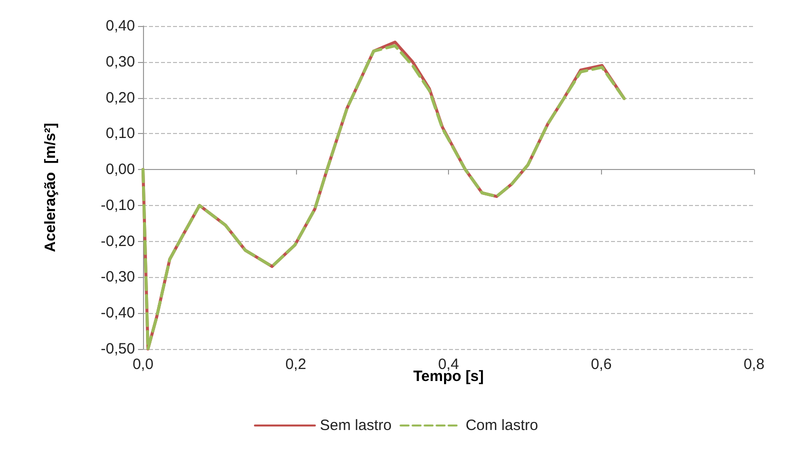 Image resolution: width=792 pixels, height=454 pixels. I want to click on x-tick-label: 0,0, so click(143, 364).